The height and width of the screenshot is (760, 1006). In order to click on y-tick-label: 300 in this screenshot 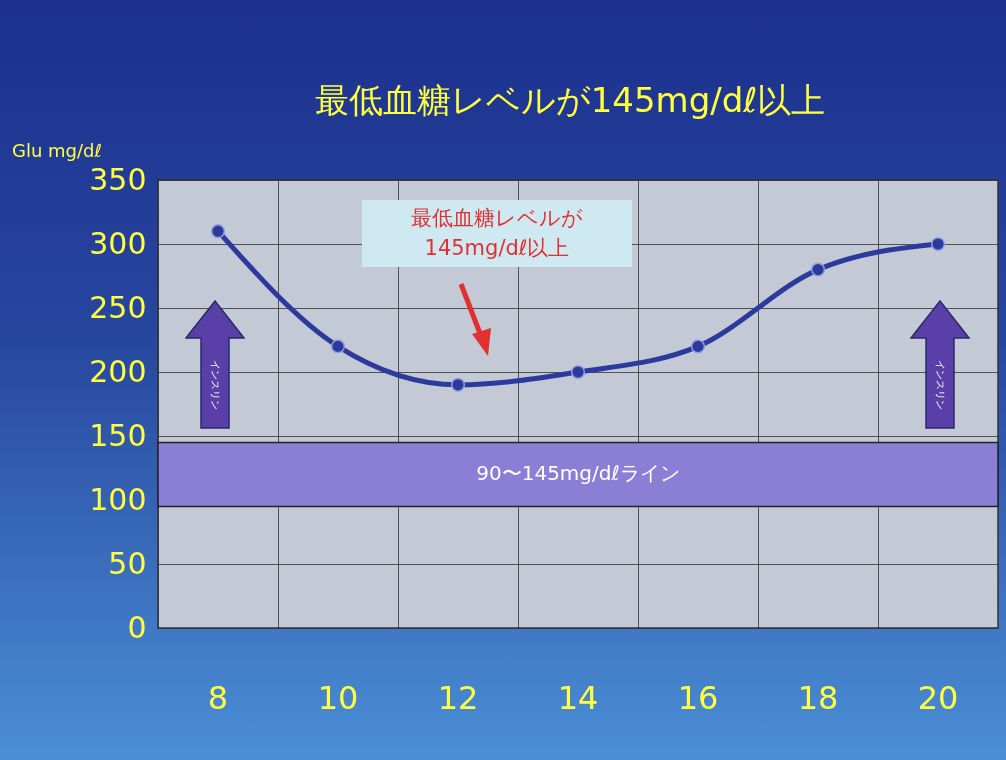, I will do `click(118, 243)`.